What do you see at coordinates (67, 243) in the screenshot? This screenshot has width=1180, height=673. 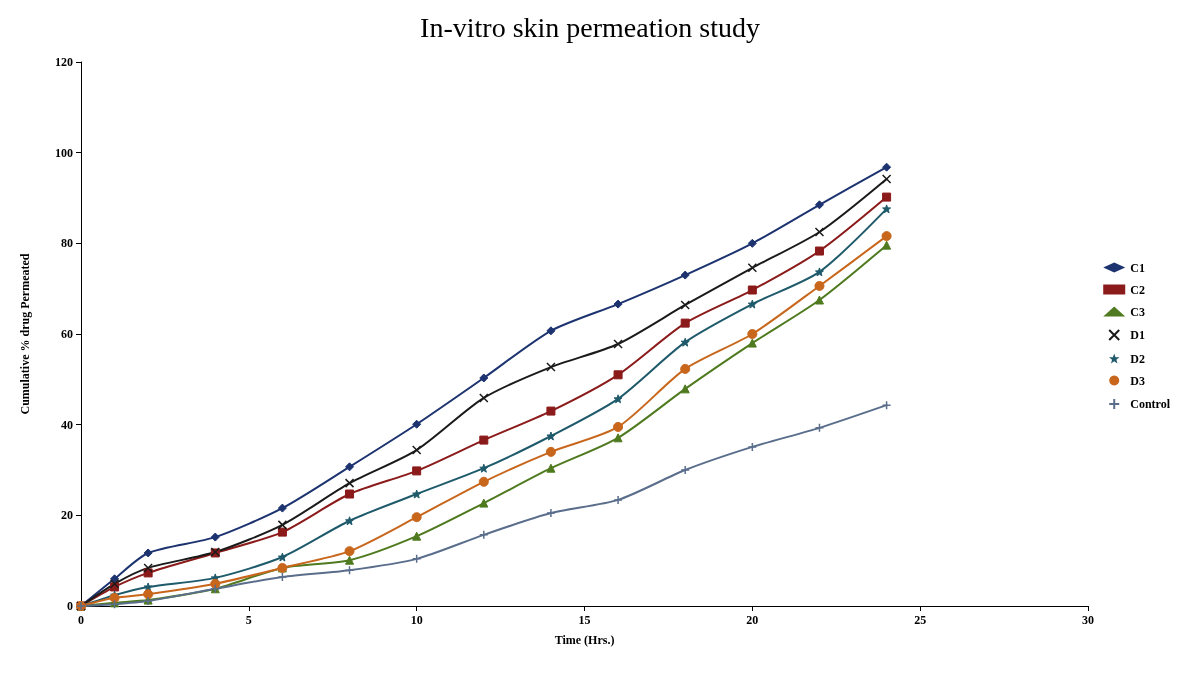 I see `y-tick-label: 80` at bounding box center [67, 243].